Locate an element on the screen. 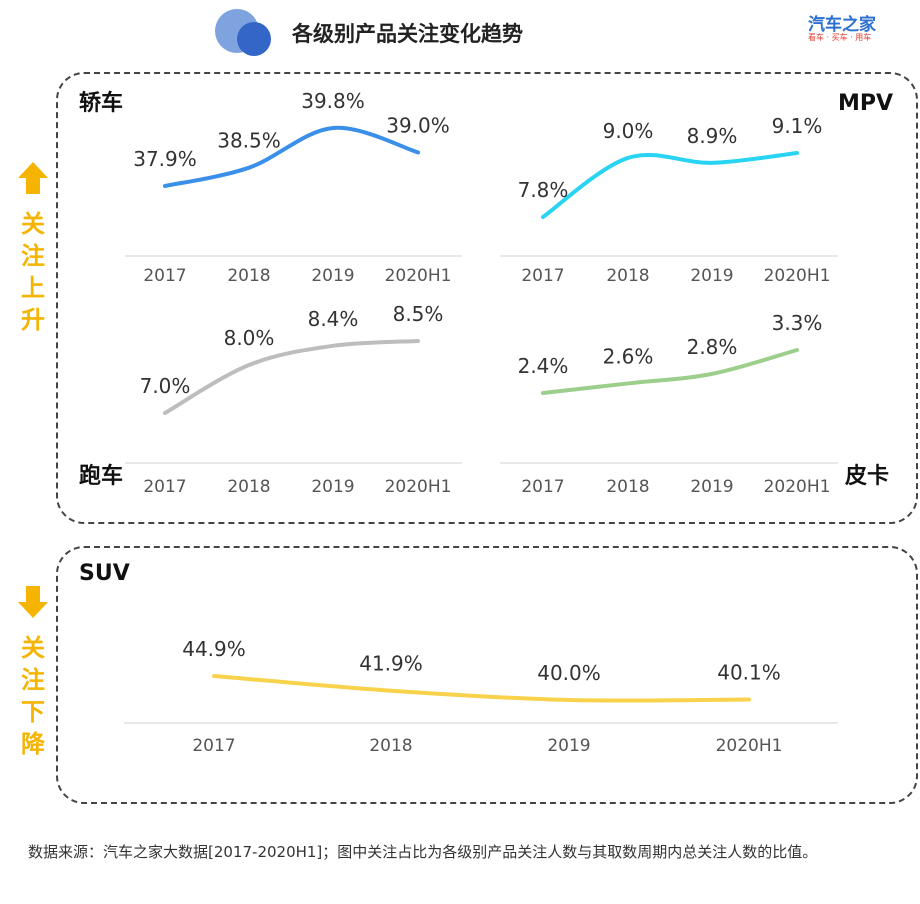  rising-label-char: 关 is located at coordinates (33, 224).